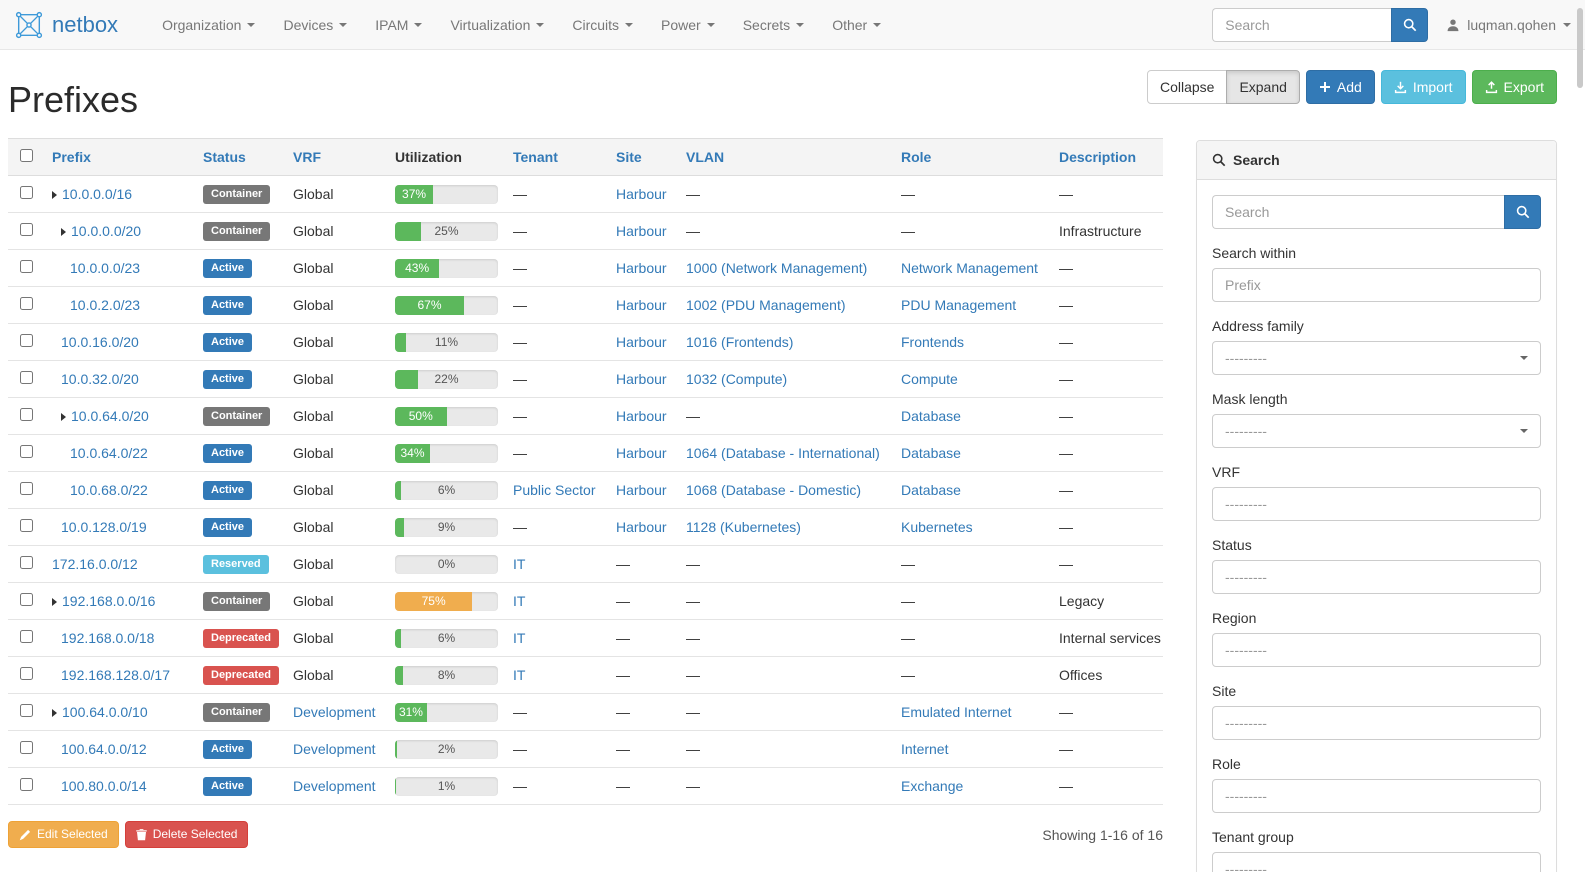 The height and width of the screenshot is (872, 1585). Describe the element at coordinates (1376, 723) in the screenshot. I see `filter-input-site` at that location.